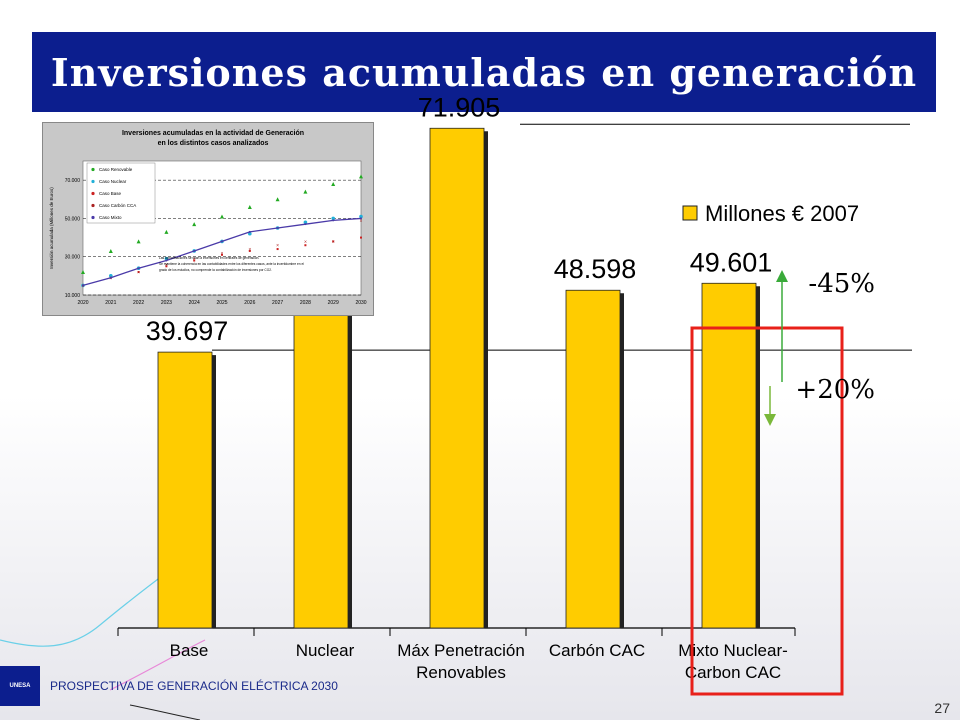  I want to click on inset-y-tick: 10.000, so click(73, 296).